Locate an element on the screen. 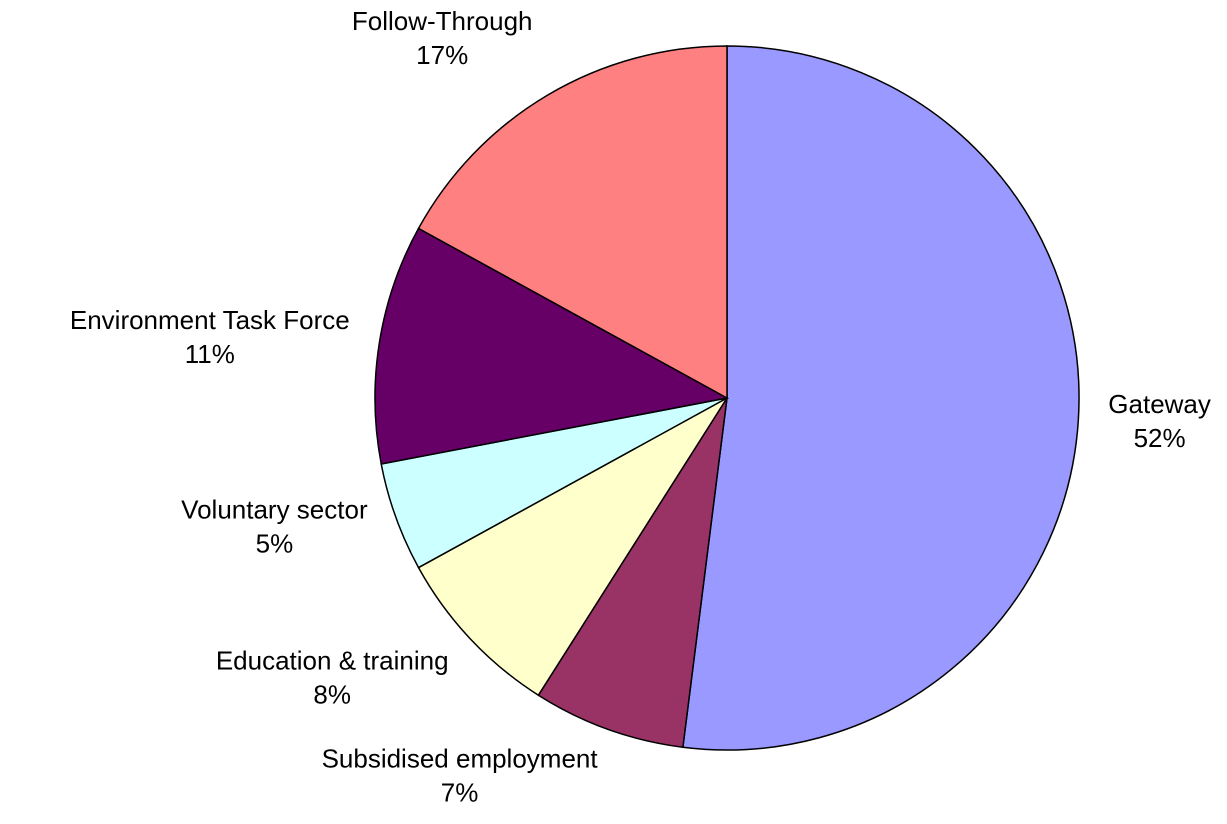 Image resolution: width=1227 pixels, height=824 pixels. slice-label-name-4: Environment Task Force is located at coordinates (210, 320).